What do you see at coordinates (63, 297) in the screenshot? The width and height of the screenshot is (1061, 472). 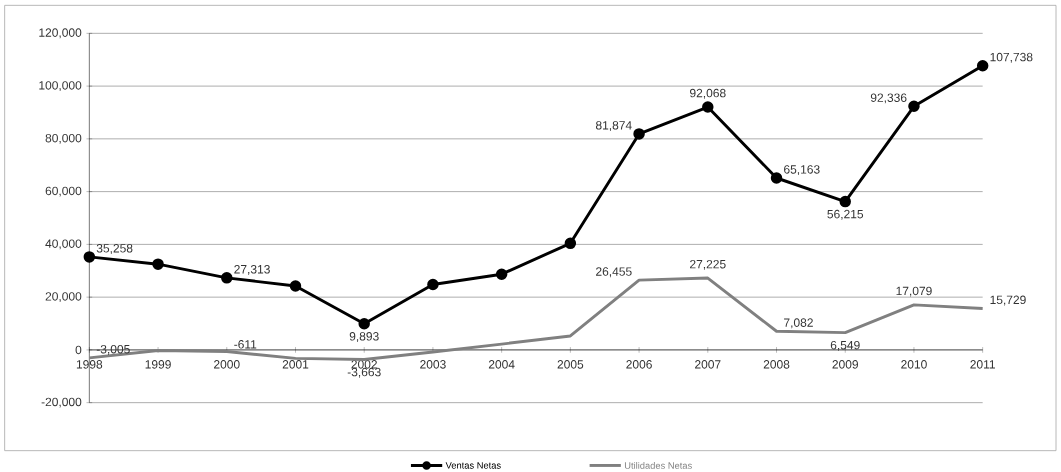 I see `y-tick-label: 20,000` at bounding box center [63, 297].